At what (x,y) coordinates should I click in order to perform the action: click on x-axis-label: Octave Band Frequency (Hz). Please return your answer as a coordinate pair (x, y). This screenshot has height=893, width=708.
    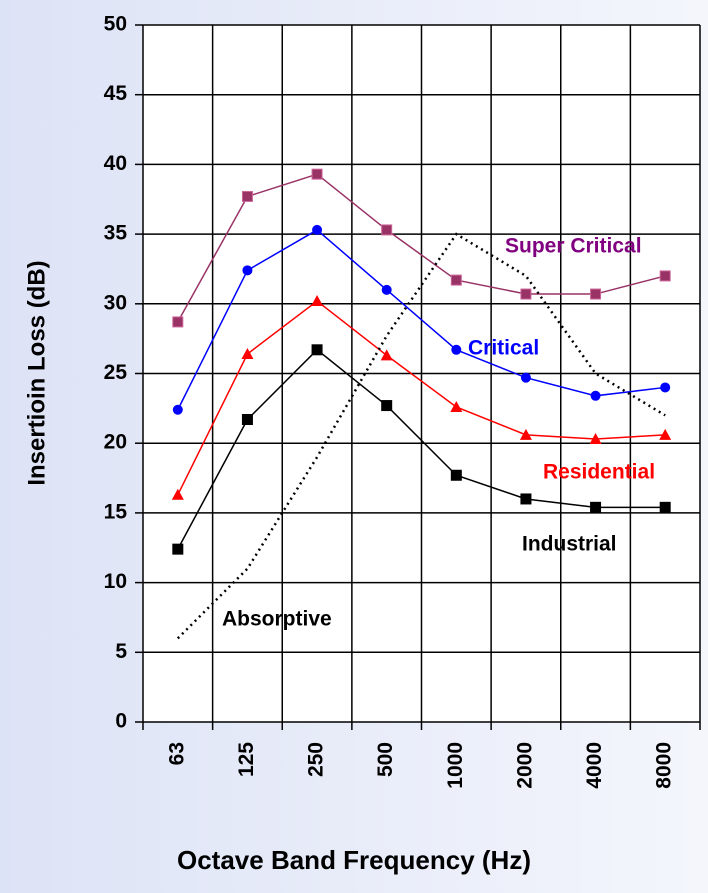
    Looking at the image, I should click on (354, 860).